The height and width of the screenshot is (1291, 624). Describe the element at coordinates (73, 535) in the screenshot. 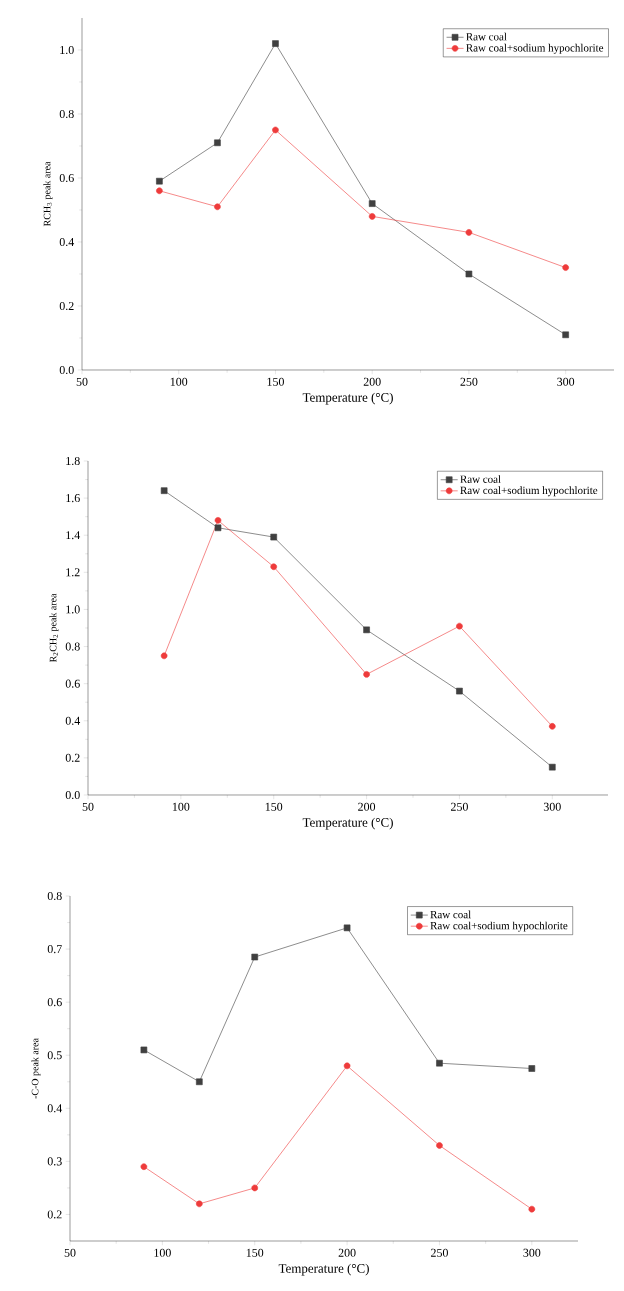

I see `y-tick-label: 1.4` at that location.